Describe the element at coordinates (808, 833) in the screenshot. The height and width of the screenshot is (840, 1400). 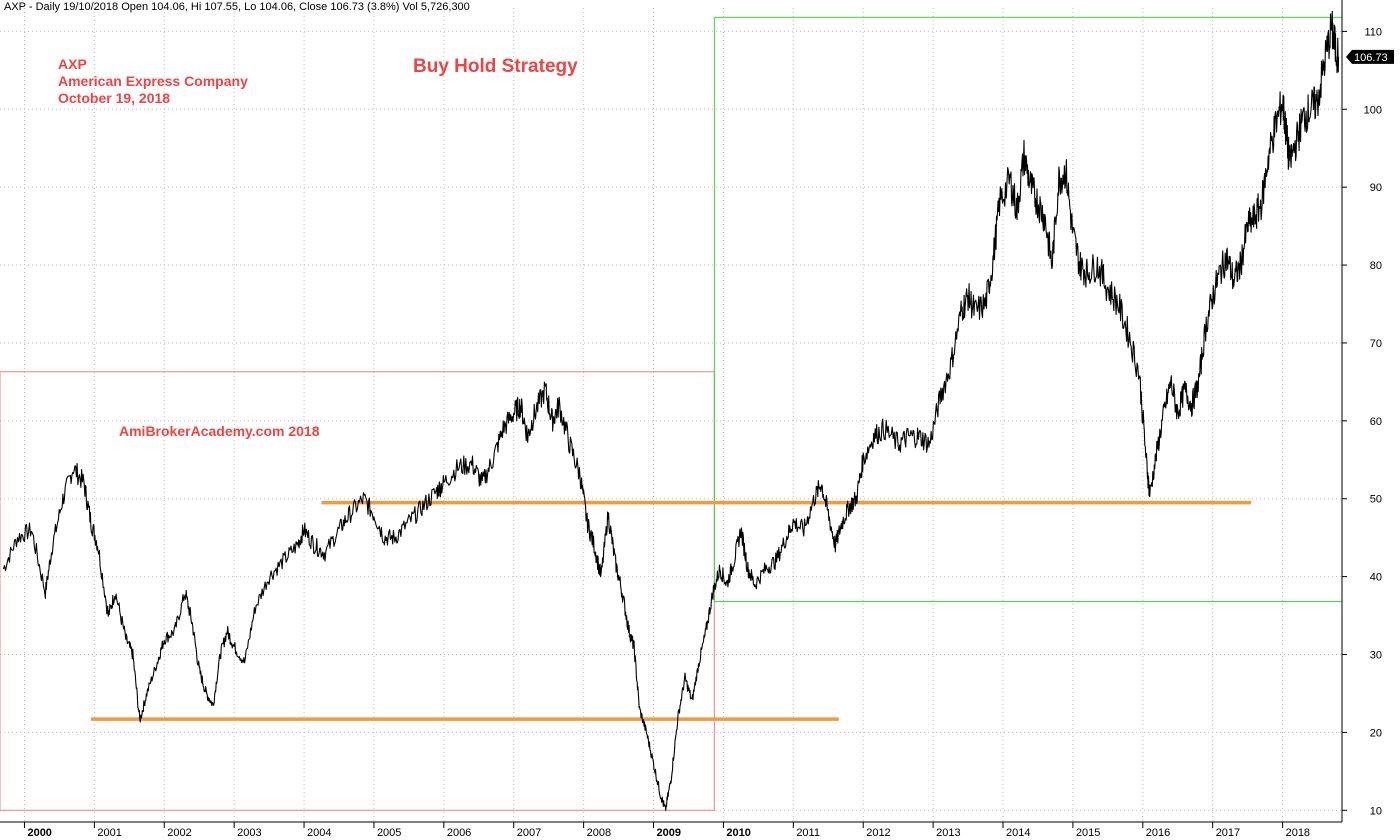
I see `x-tick-label-2011: 2011` at that location.